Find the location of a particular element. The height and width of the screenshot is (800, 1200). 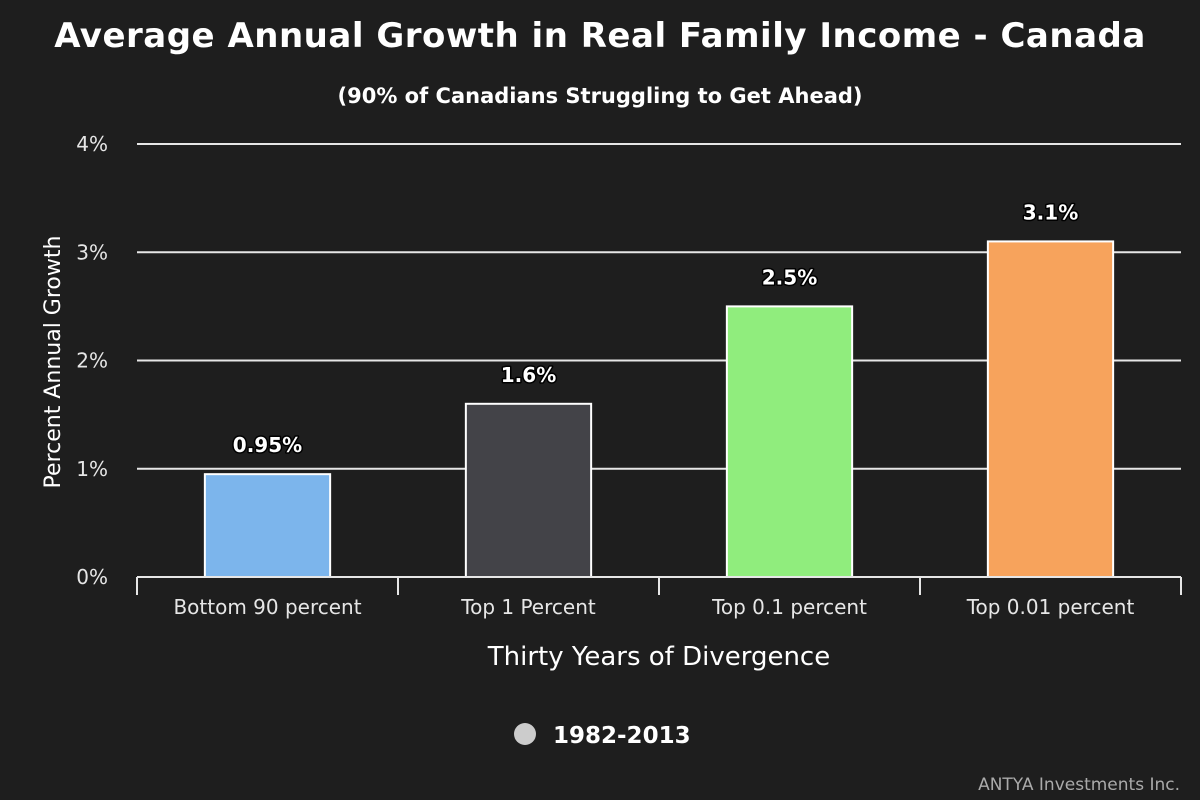

legend: 1982-2013 is located at coordinates (602, 736).